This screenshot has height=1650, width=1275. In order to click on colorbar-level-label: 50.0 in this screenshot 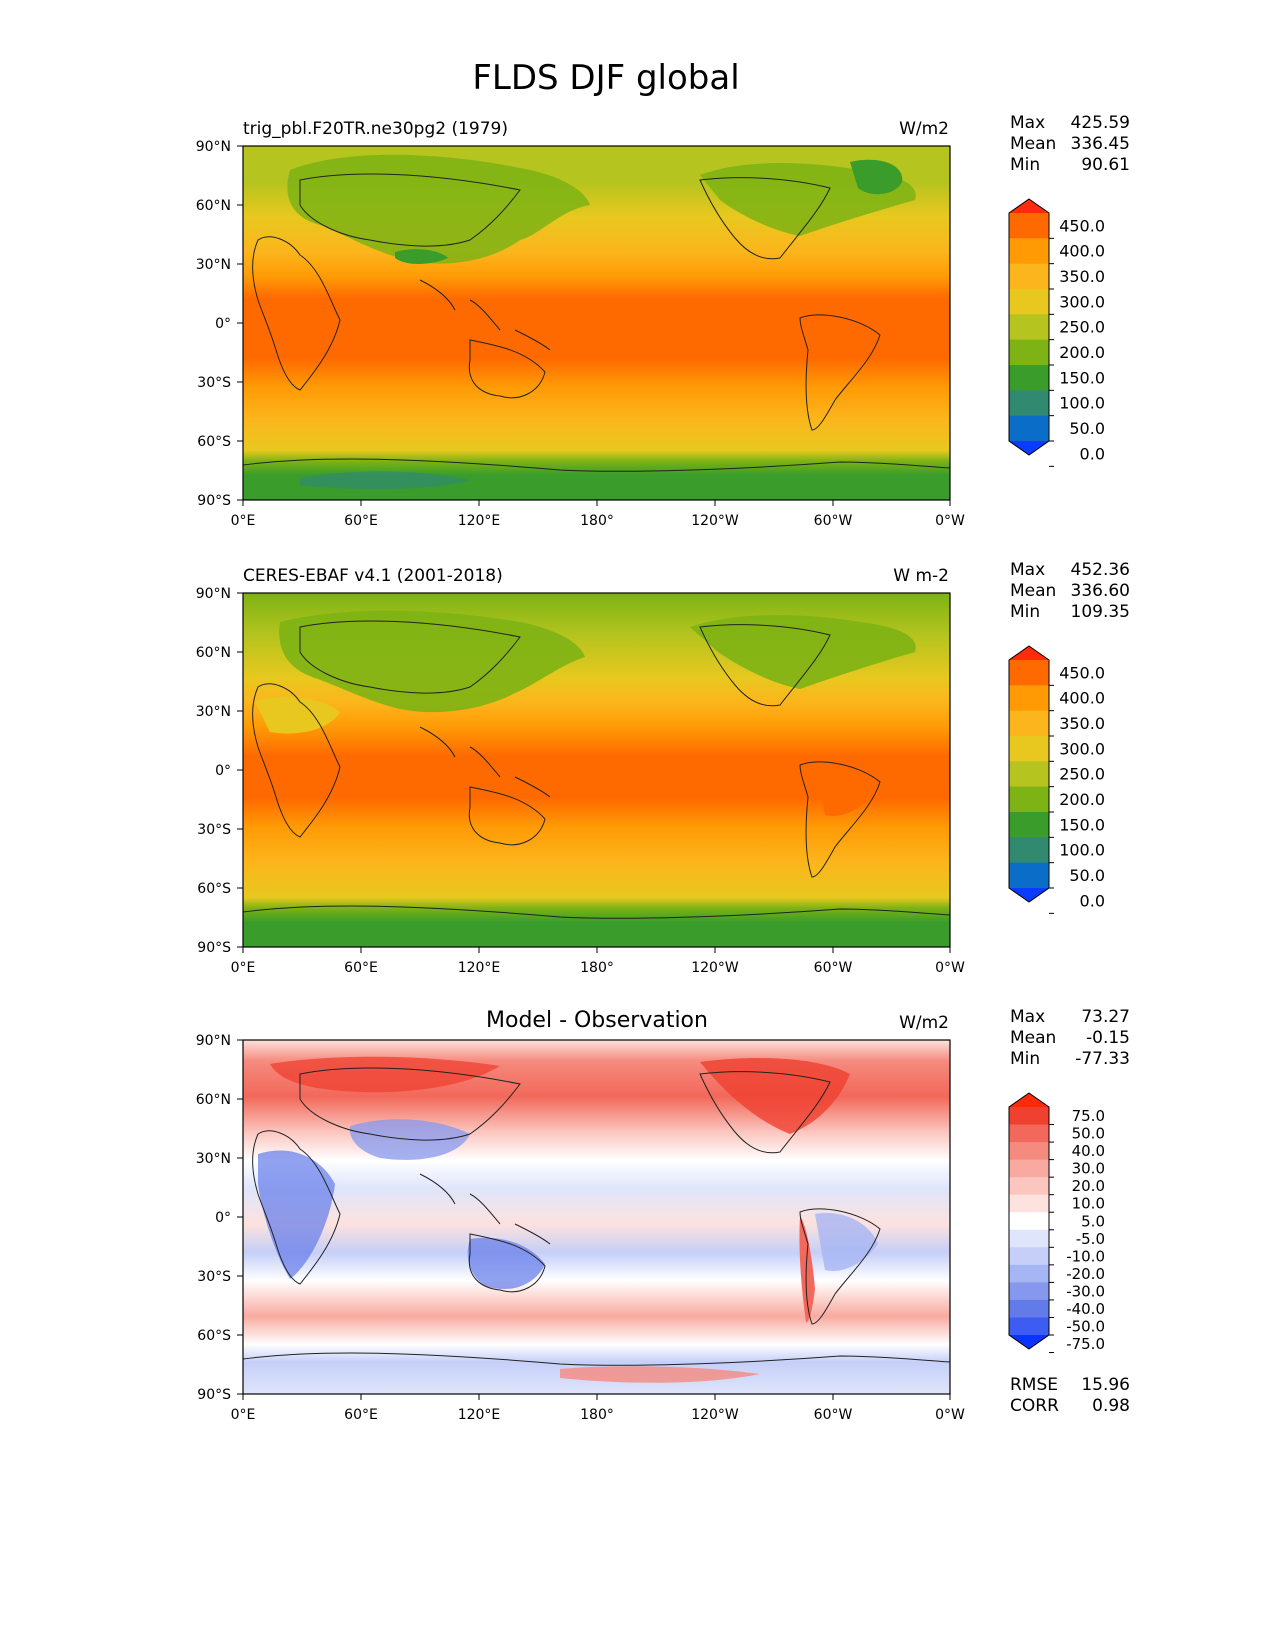, I will do `click(1088, 1134)`.